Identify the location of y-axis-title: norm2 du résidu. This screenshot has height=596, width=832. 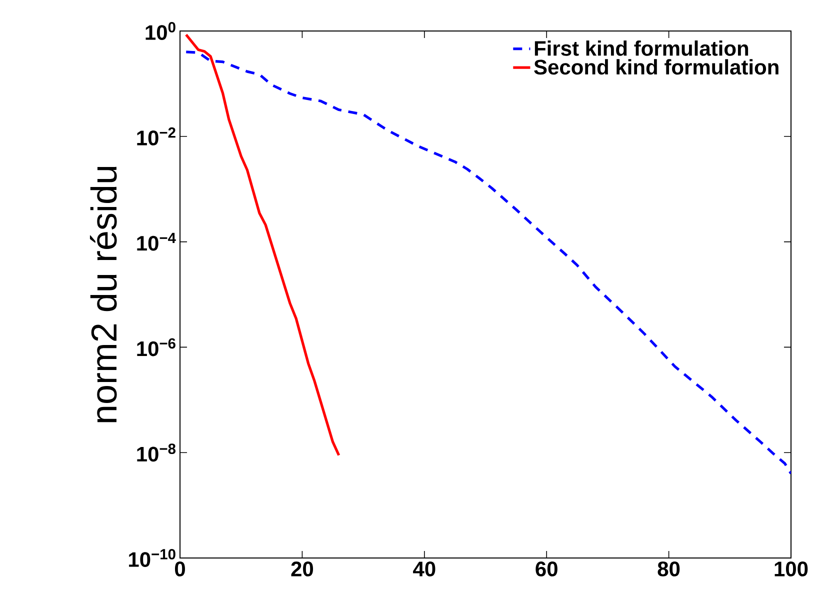
(103, 294).